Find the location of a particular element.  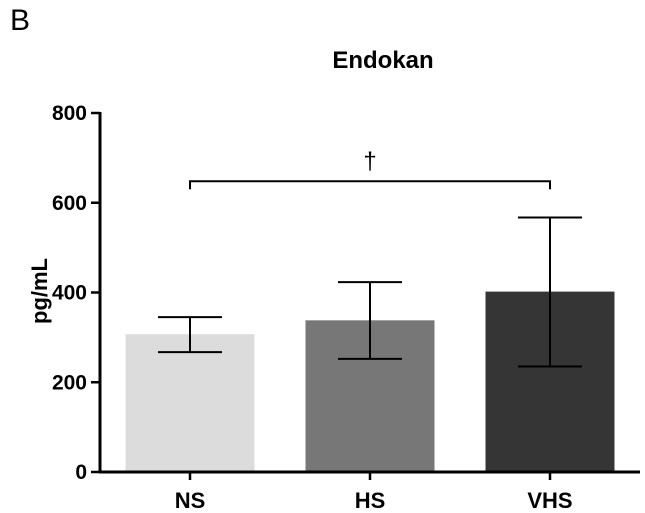

y-tick-label-200: 200 is located at coordinates (69, 382).